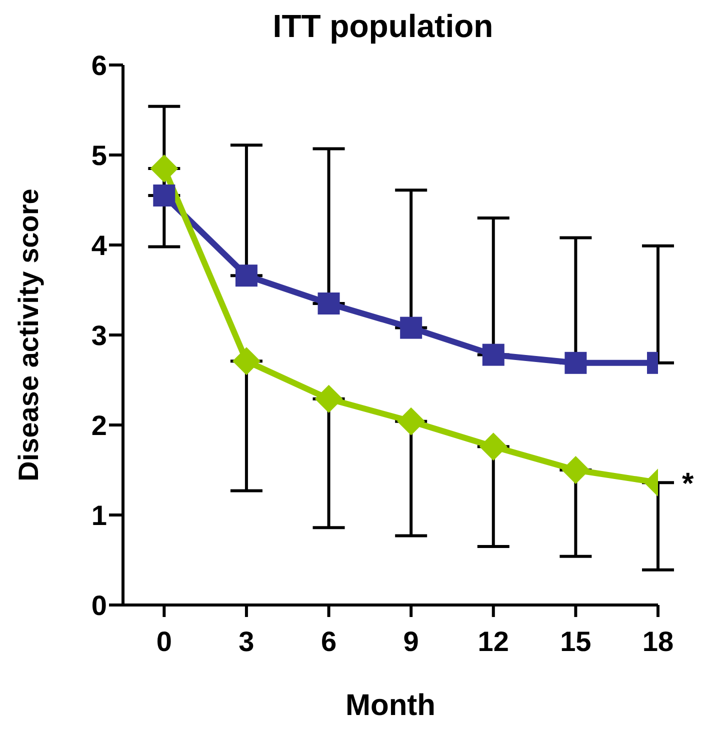 This screenshot has width=715, height=750. What do you see at coordinates (493, 641) in the screenshot?
I see `x-tick-label: 12` at bounding box center [493, 641].